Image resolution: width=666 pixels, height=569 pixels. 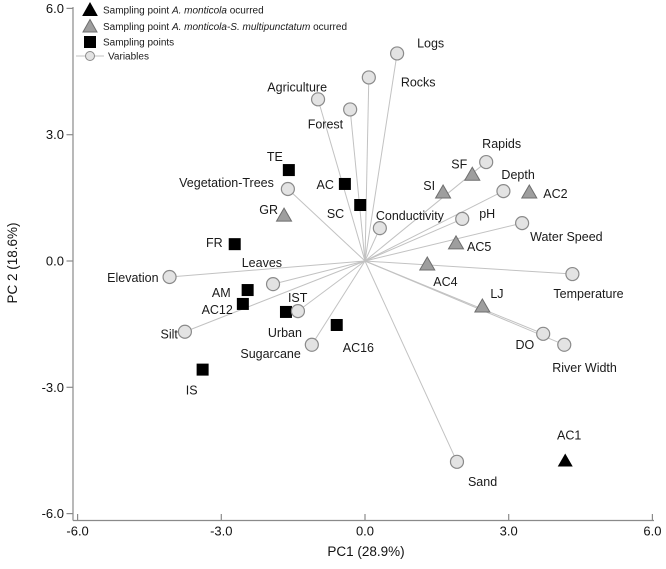 What do you see at coordinates (524, 345) in the screenshot?
I see `point-label-do: DO` at bounding box center [524, 345].